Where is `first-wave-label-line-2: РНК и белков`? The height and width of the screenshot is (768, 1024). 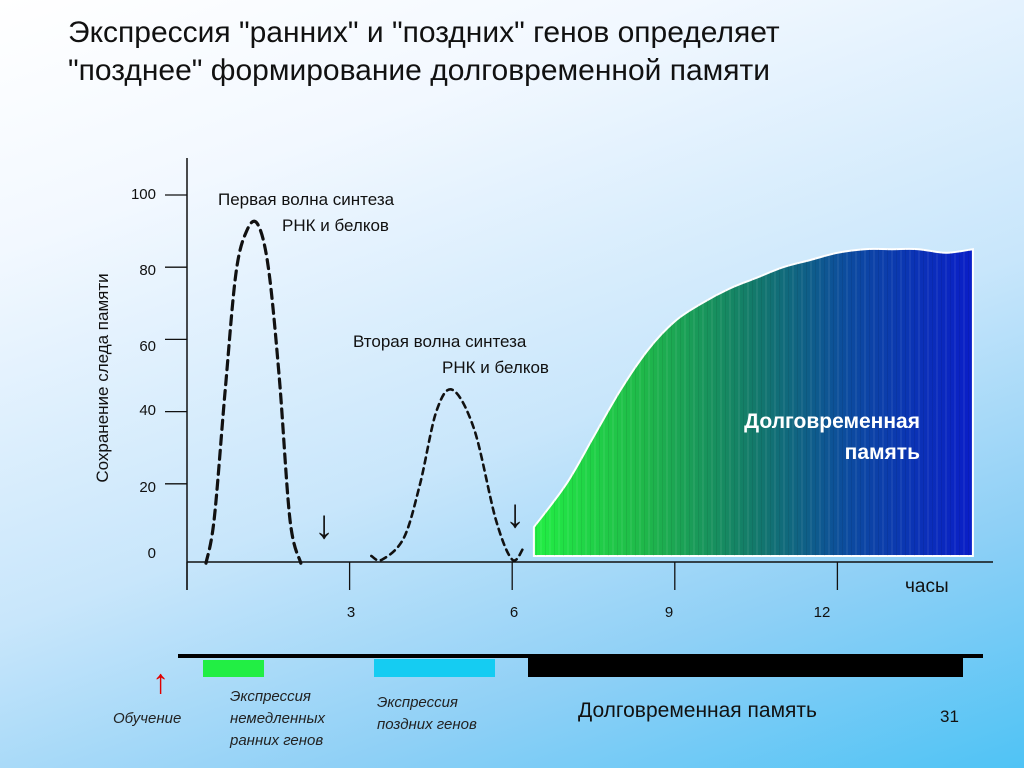
first-wave-label-line-2: РНК и белков is located at coordinates (335, 225).